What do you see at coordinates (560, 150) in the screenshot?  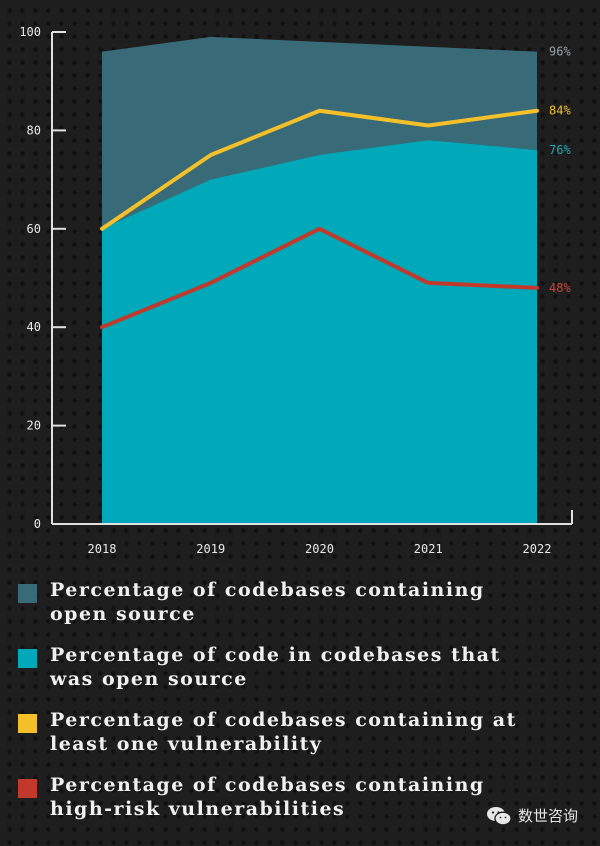 I see `end-label-series-1: 76%` at bounding box center [560, 150].